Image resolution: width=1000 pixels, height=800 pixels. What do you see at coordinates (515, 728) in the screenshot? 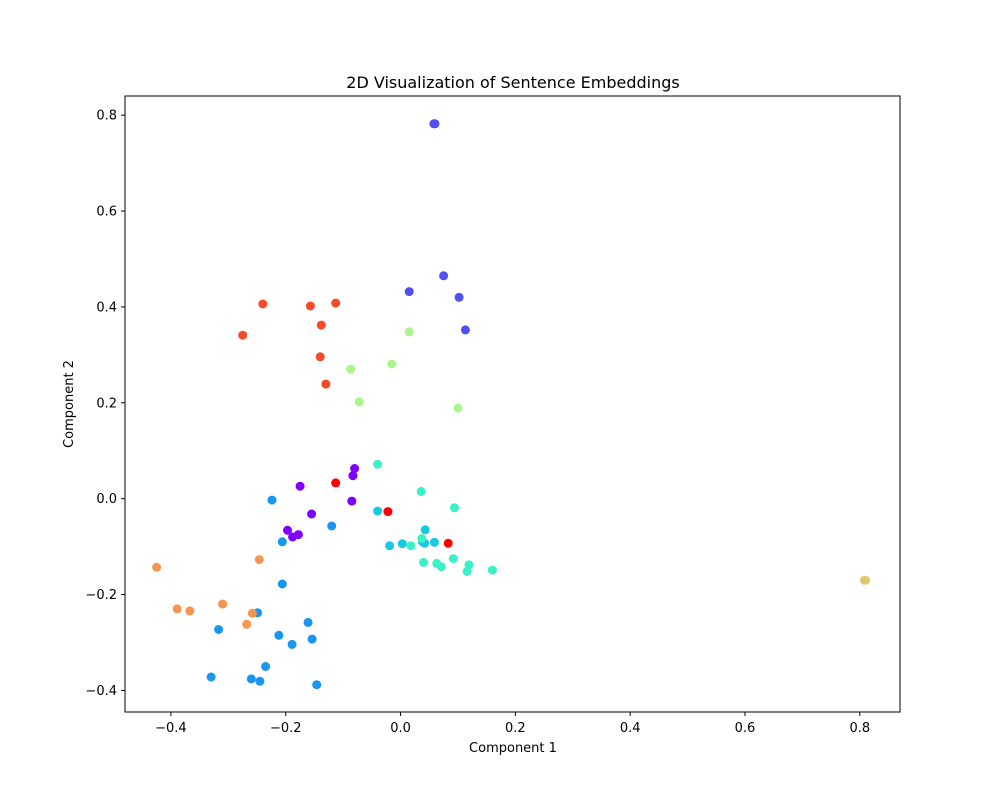
I see `x-tick-label: 0.2` at bounding box center [515, 728].